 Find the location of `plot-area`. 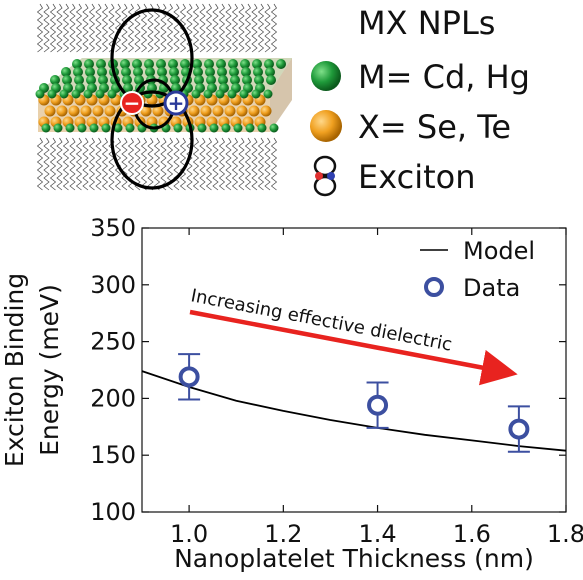

plot-area is located at coordinates (354, 403).